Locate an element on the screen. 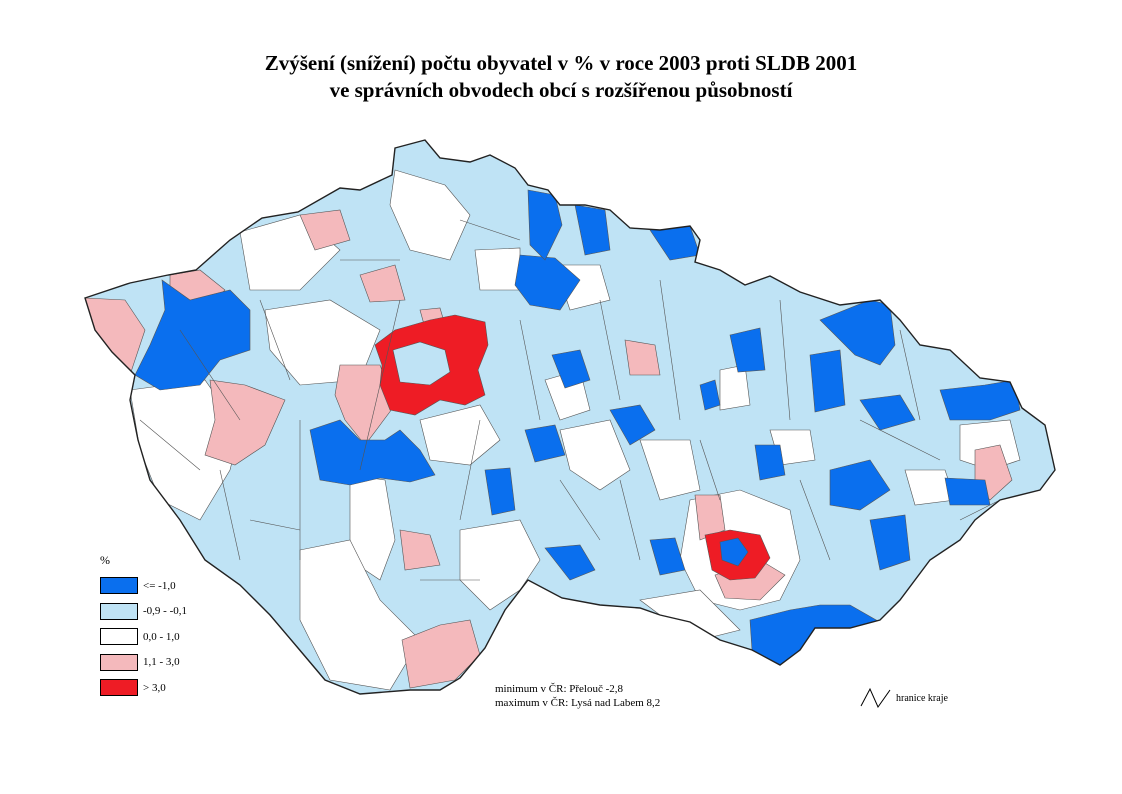 This screenshot has width=1122, height=794. legend-item: <= -1,0 is located at coordinates (143, 586).